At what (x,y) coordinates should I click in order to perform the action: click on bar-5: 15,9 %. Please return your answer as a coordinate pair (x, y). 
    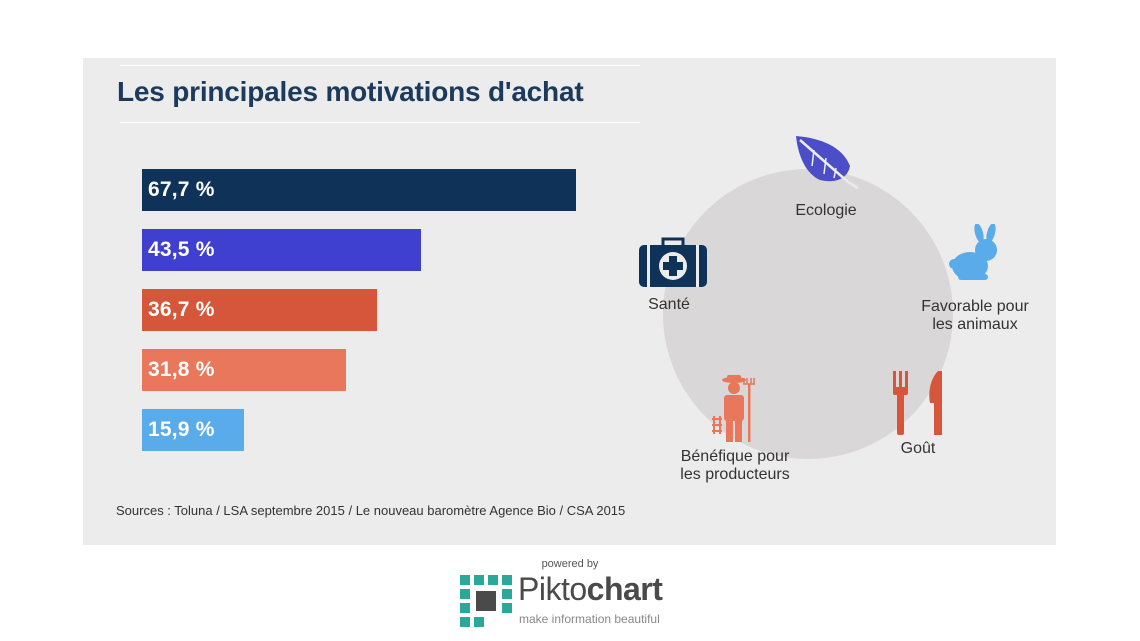
    Looking at the image, I should click on (193, 430).